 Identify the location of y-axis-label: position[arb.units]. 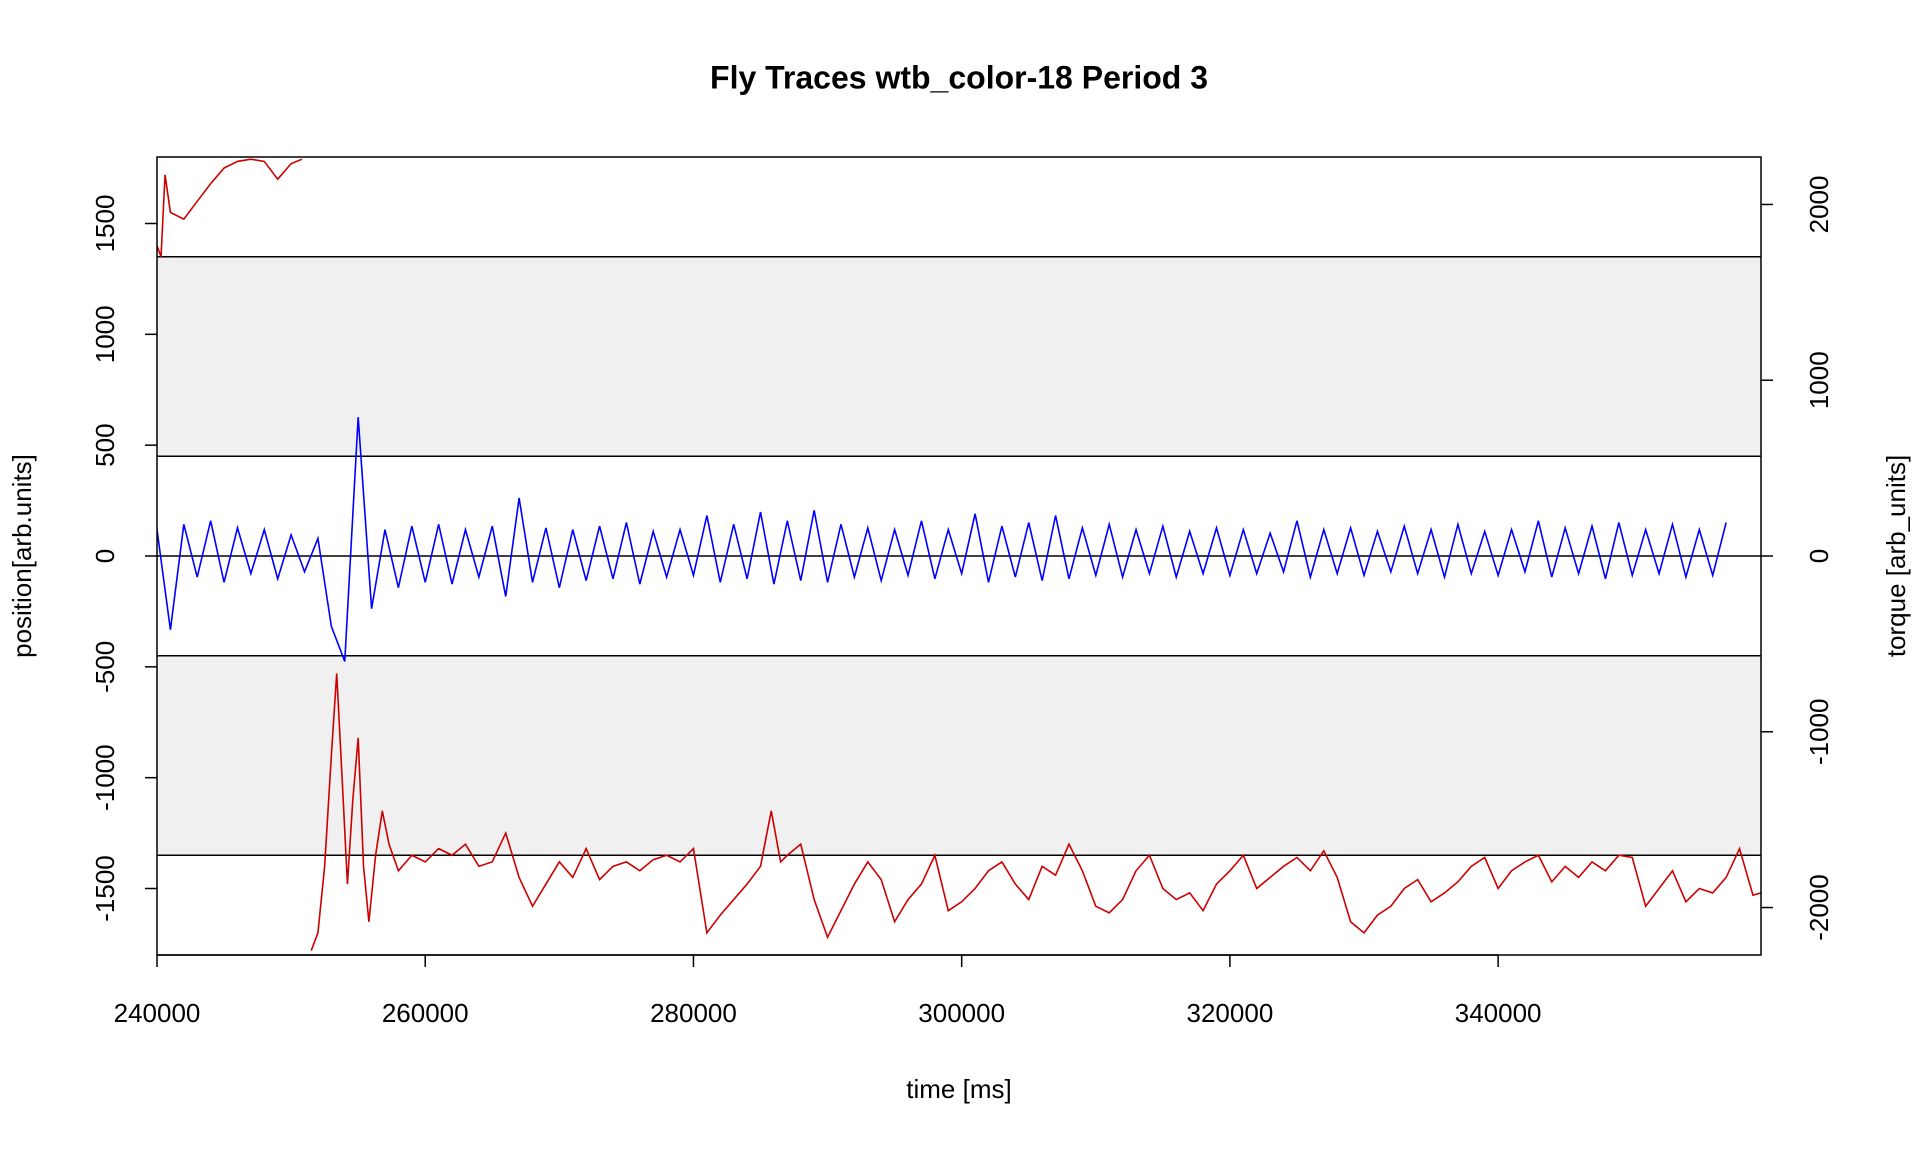
(22, 556).